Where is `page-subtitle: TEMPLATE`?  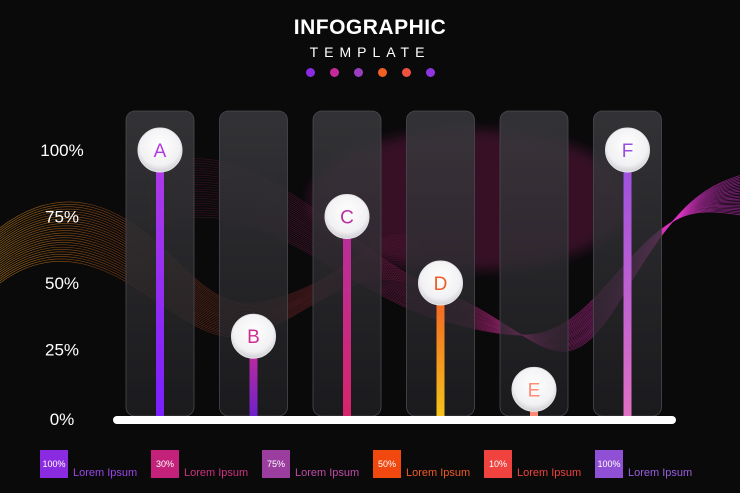 page-subtitle: TEMPLATE is located at coordinates (370, 52).